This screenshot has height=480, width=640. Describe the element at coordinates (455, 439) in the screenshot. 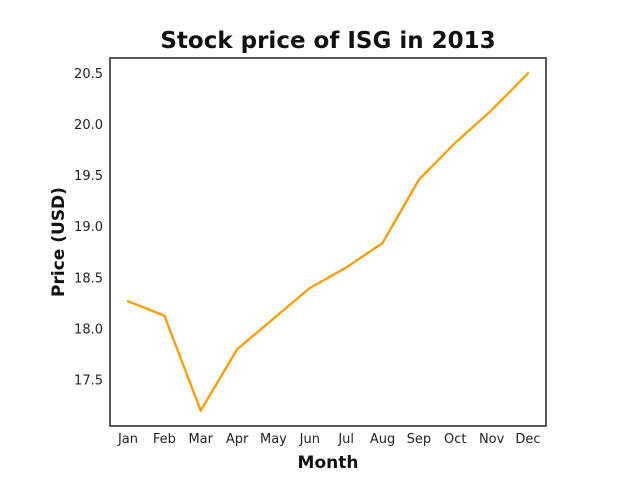

I see `x-tick-label: Oct` at that location.